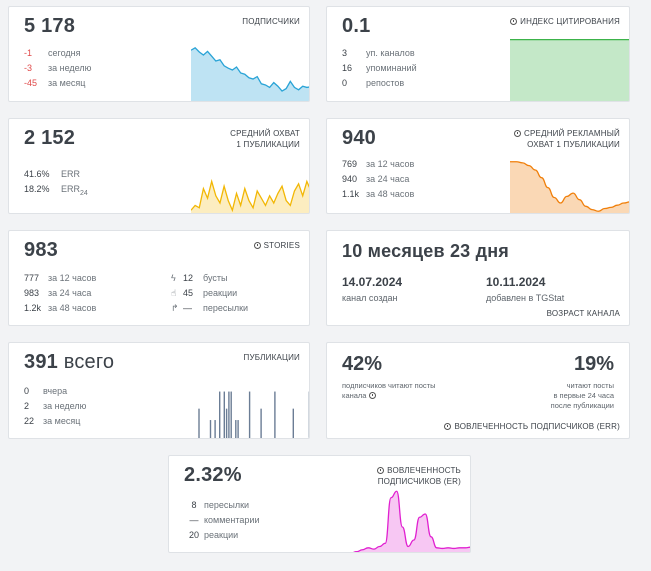 This screenshot has width=651, height=571. I want to click on publications-stats: 0 вчера 2 за неделю 22 за месяц, so click(55, 406).